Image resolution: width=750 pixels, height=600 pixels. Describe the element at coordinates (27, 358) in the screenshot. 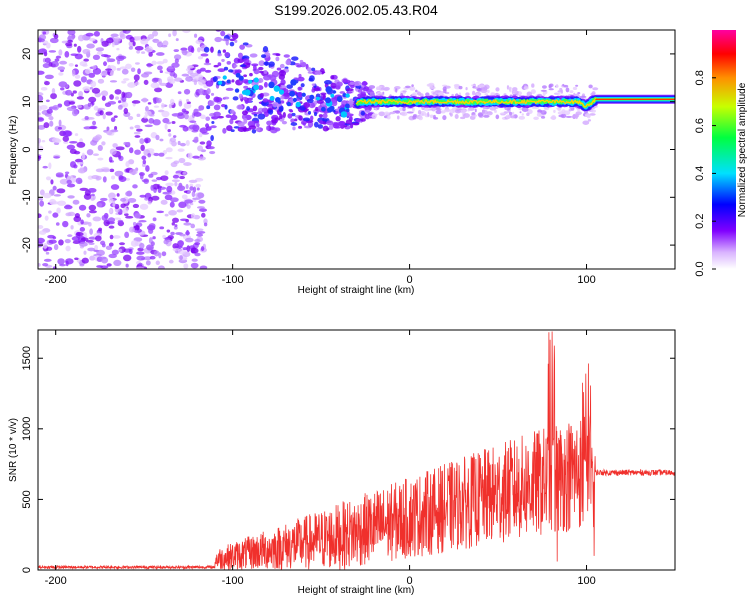

I see `snr-ytick-label: 1500` at that location.